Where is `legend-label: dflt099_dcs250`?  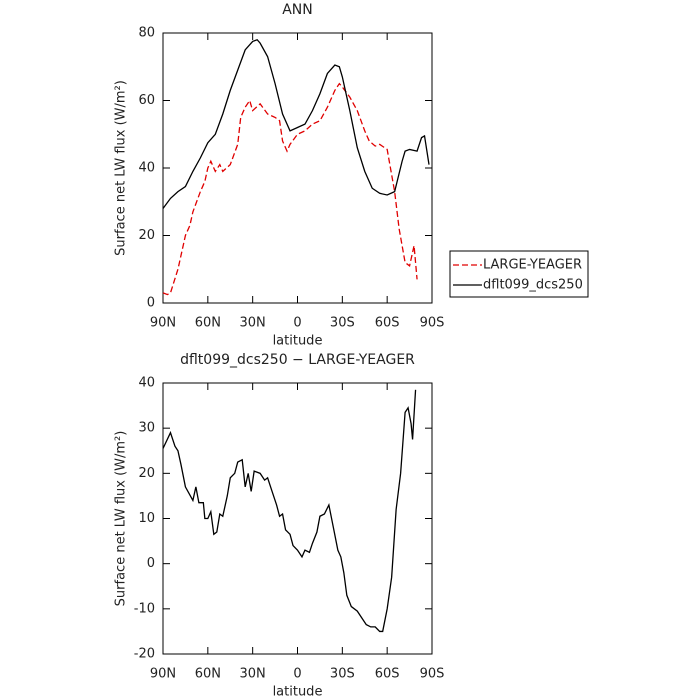
legend-label: dflt099_dcs250 is located at coordinates (533, 285).